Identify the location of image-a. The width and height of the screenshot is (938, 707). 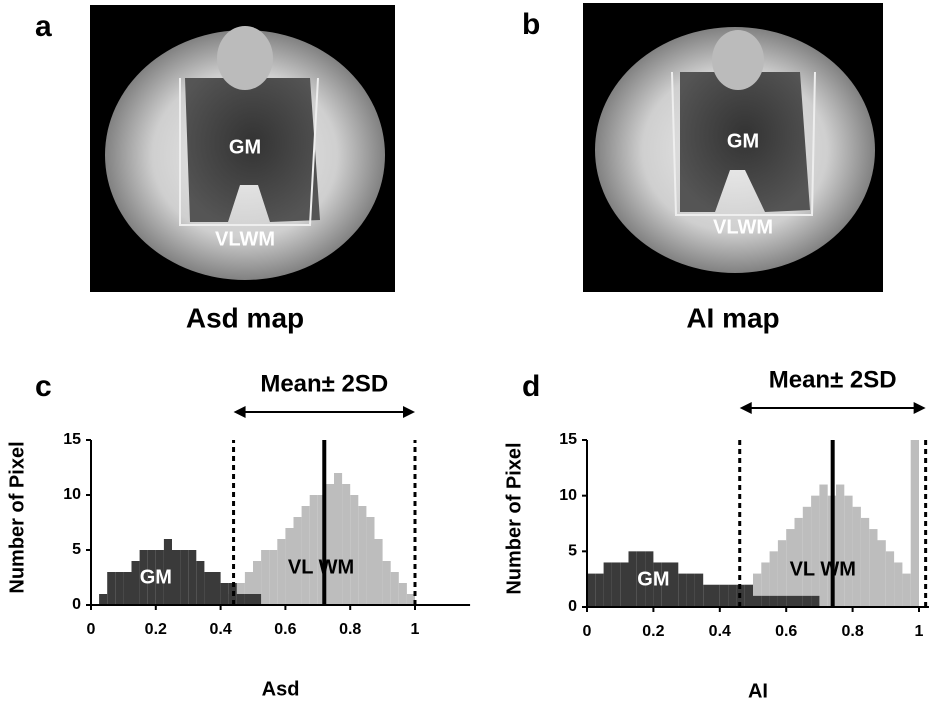
(242, 148).